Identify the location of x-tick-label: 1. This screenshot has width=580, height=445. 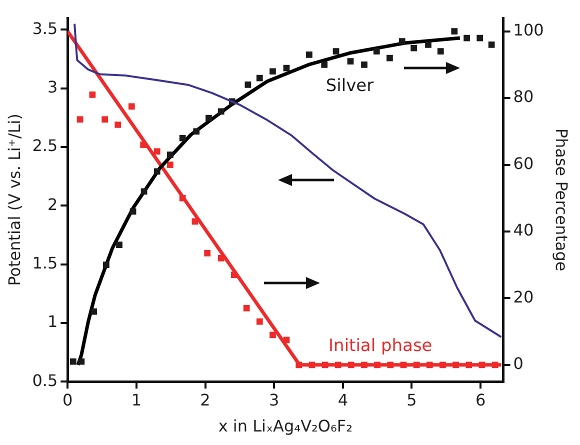
(136, 400).